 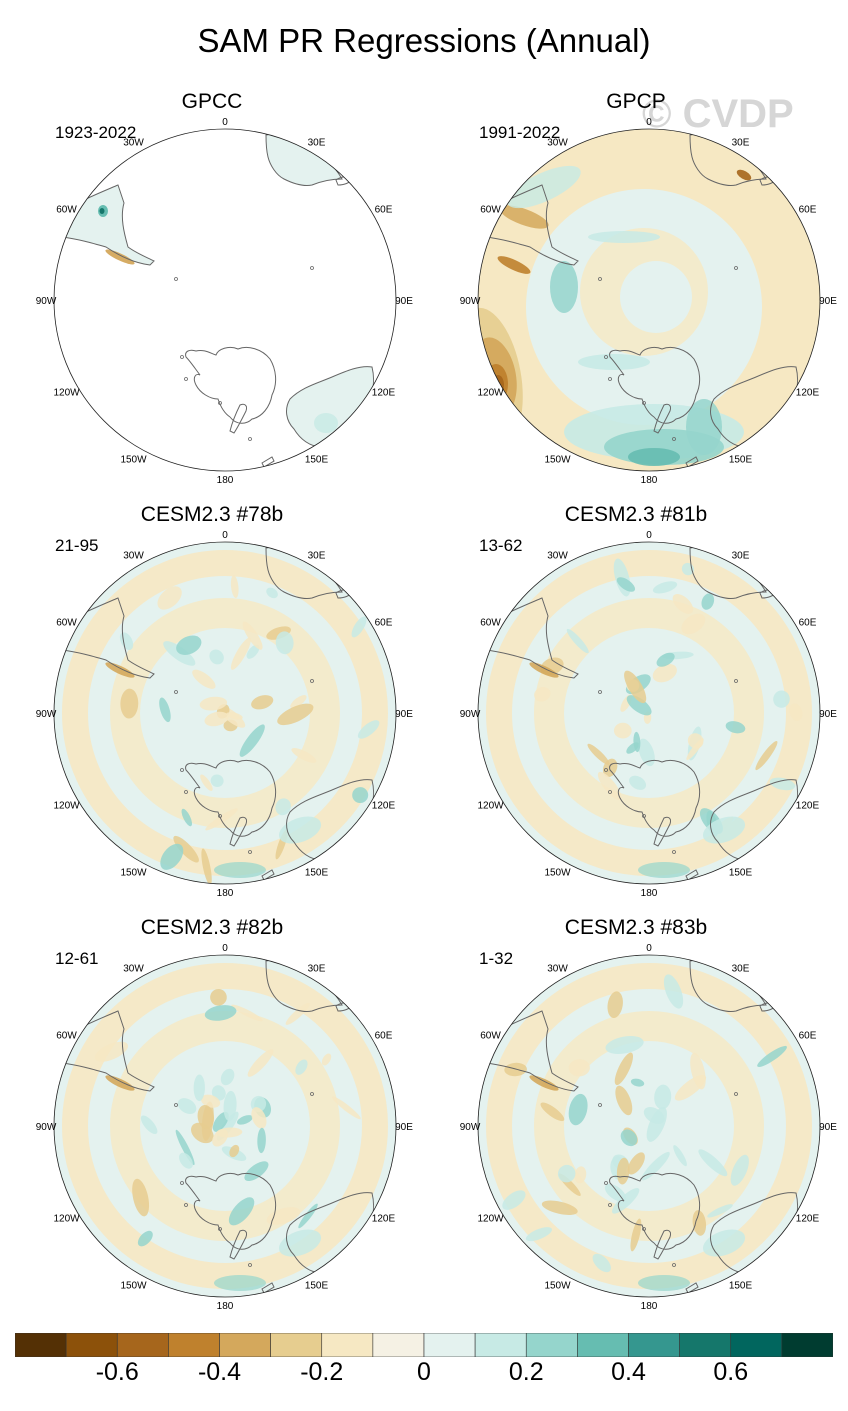 What do you see at coordinates (238, 418) in the screenshot?
I see `new-zealand-coastline` at bounding box center [238, 418].